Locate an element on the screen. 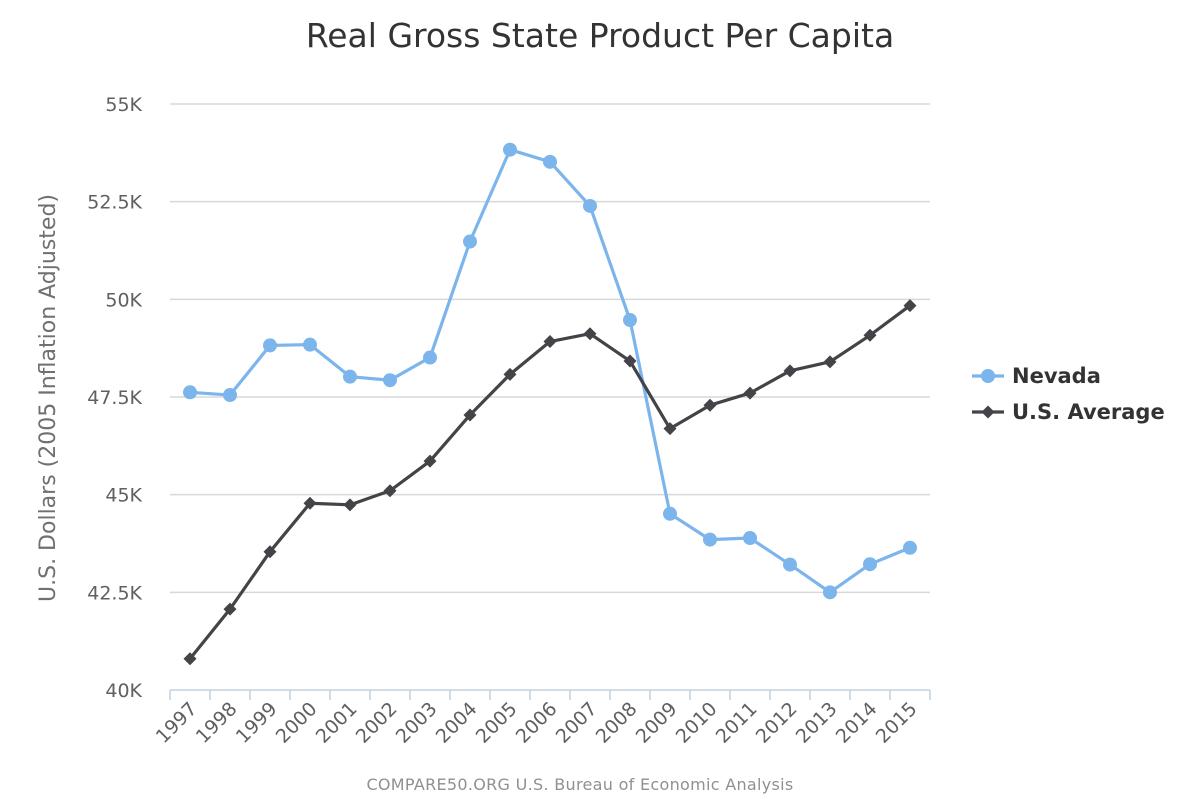 The height and width of the screenshot is (800, 1200). y-tick-label: 47.5K is located at coordinates (114, 398).